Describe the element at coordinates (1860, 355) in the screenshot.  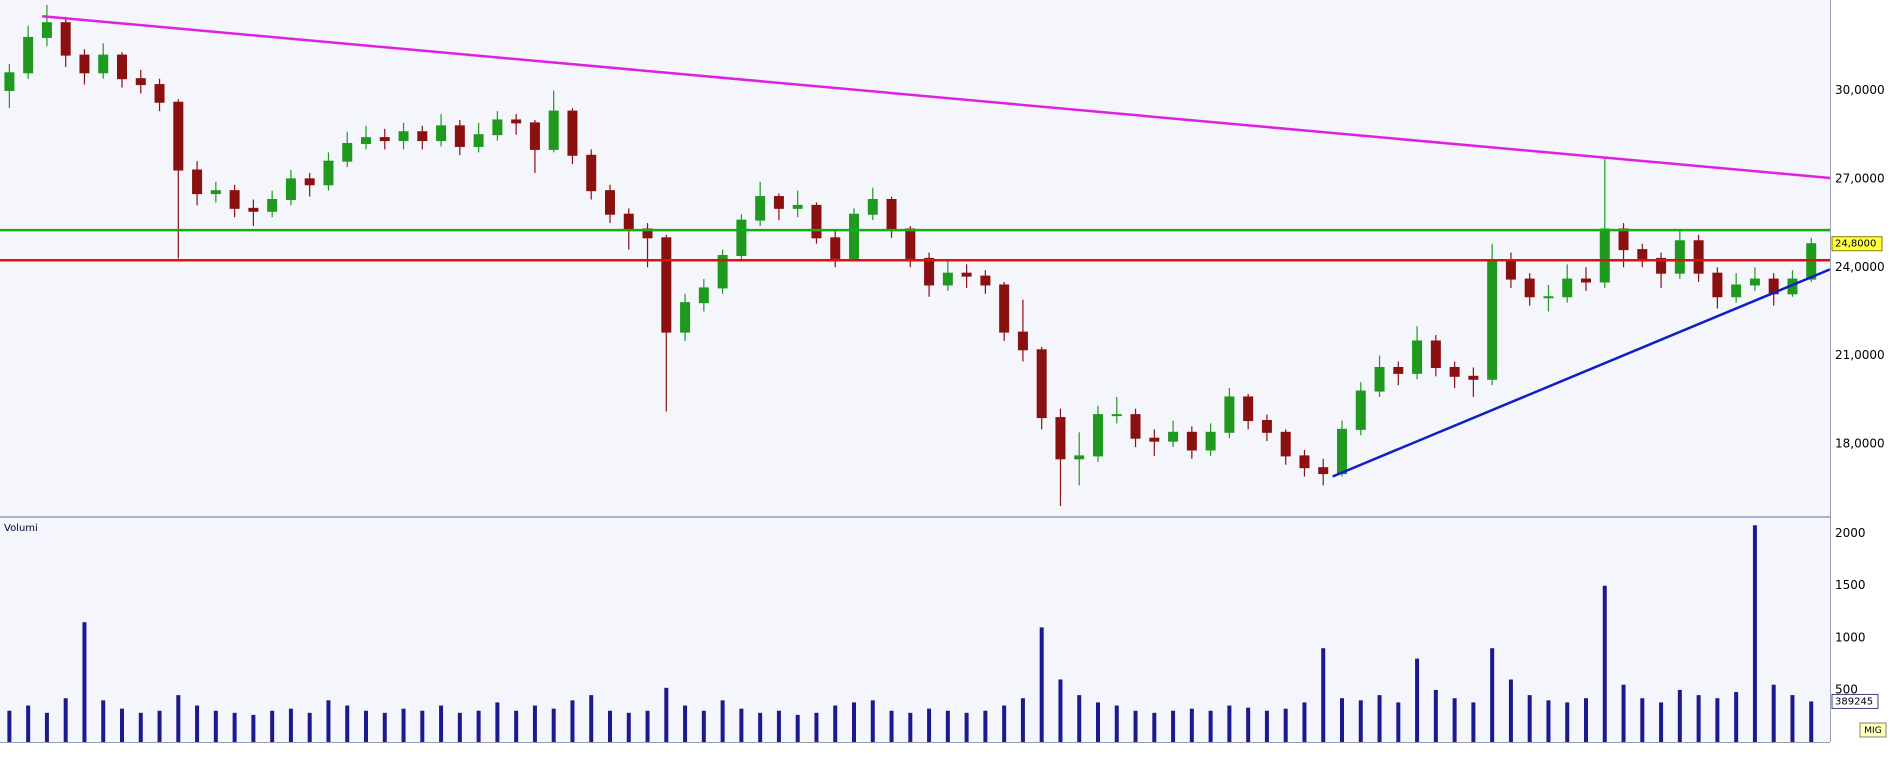
I see `y-tick-label: 21,0000` at that location.